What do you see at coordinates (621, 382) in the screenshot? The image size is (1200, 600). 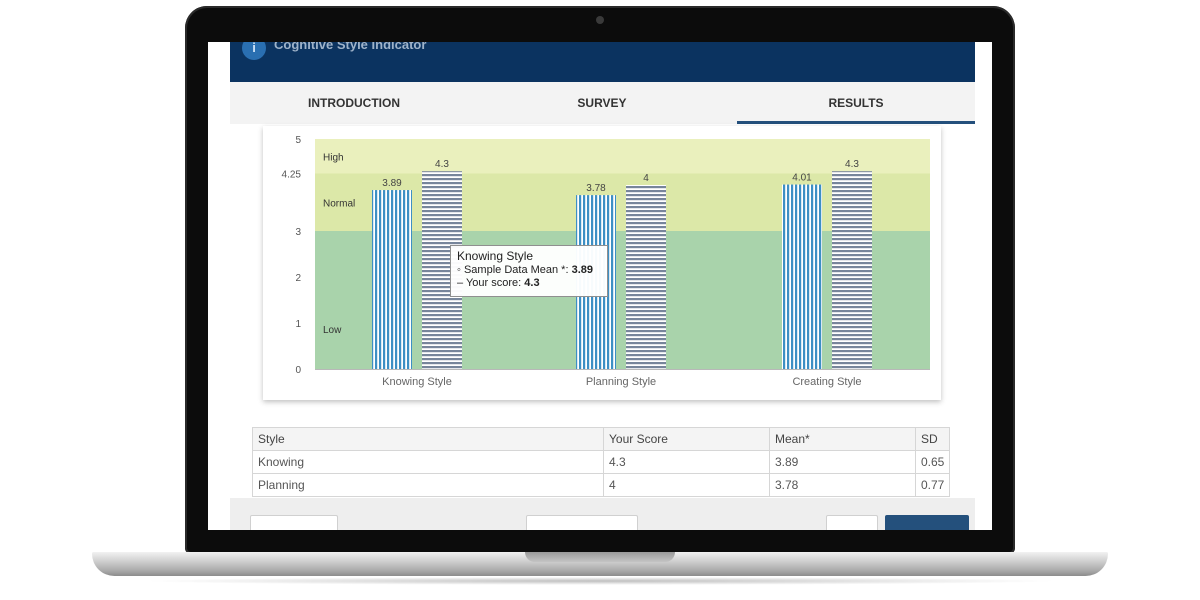 I see `x-tick-label: Planning Style` at bounding box center [621, 382].